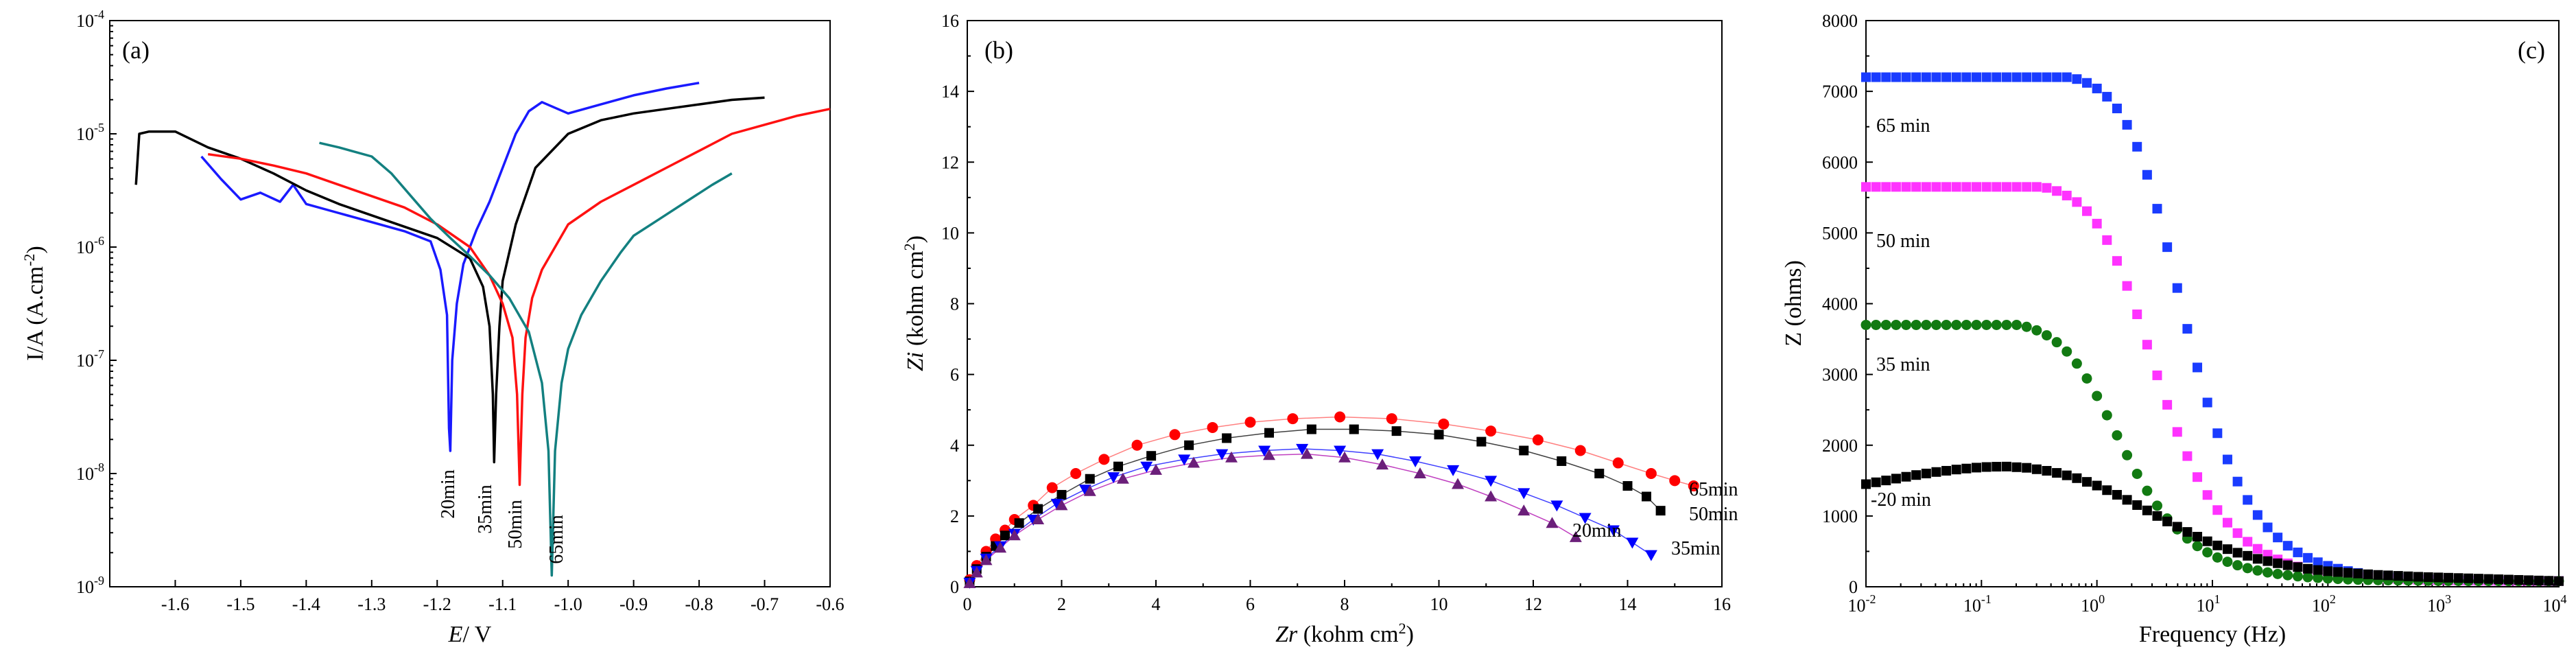 The width and height of the screenshot is (2576, 665). I want to click on panel-b-series-line-35min, so click(1310, 515).